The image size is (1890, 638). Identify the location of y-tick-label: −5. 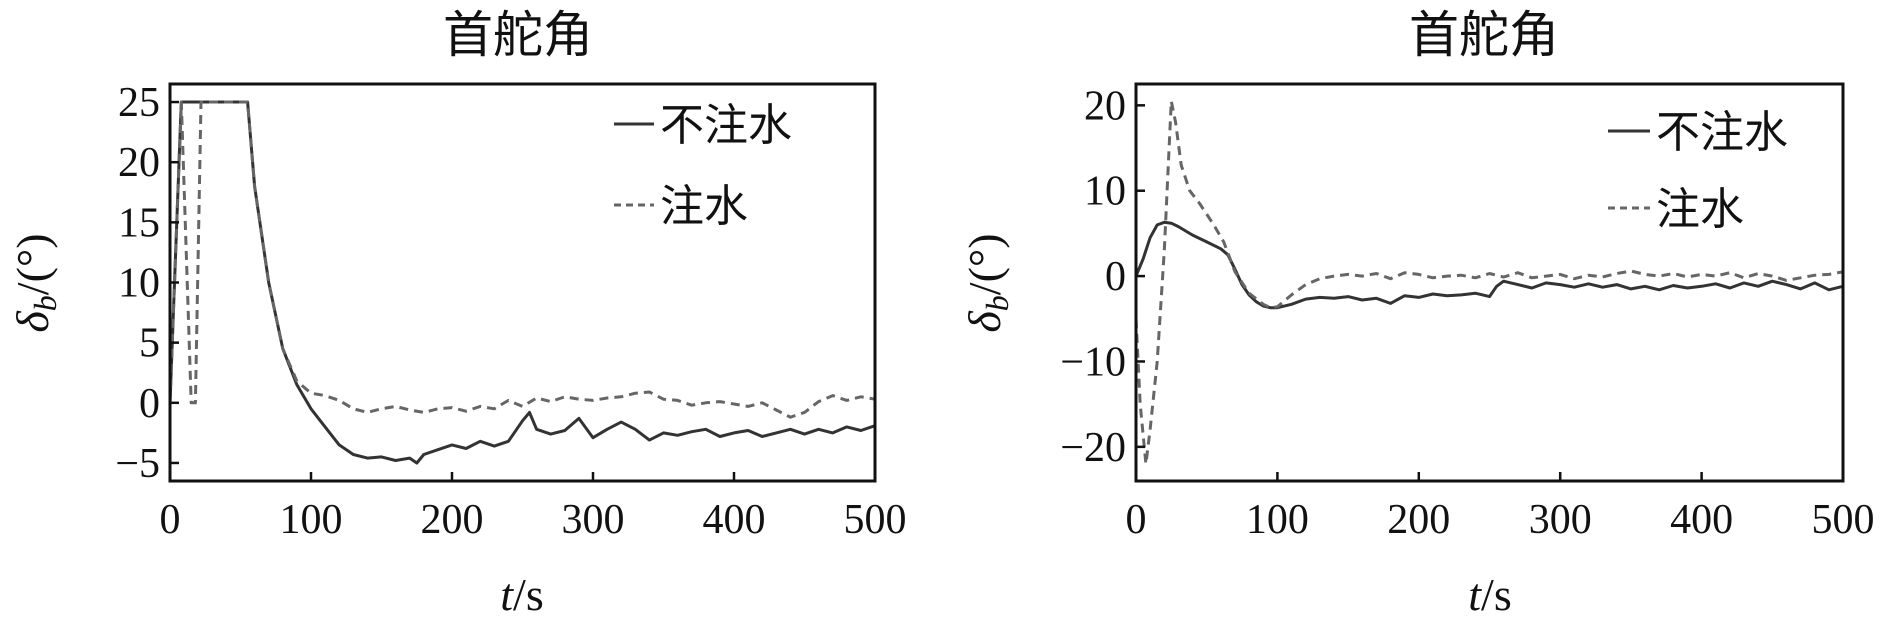
(137, 464).